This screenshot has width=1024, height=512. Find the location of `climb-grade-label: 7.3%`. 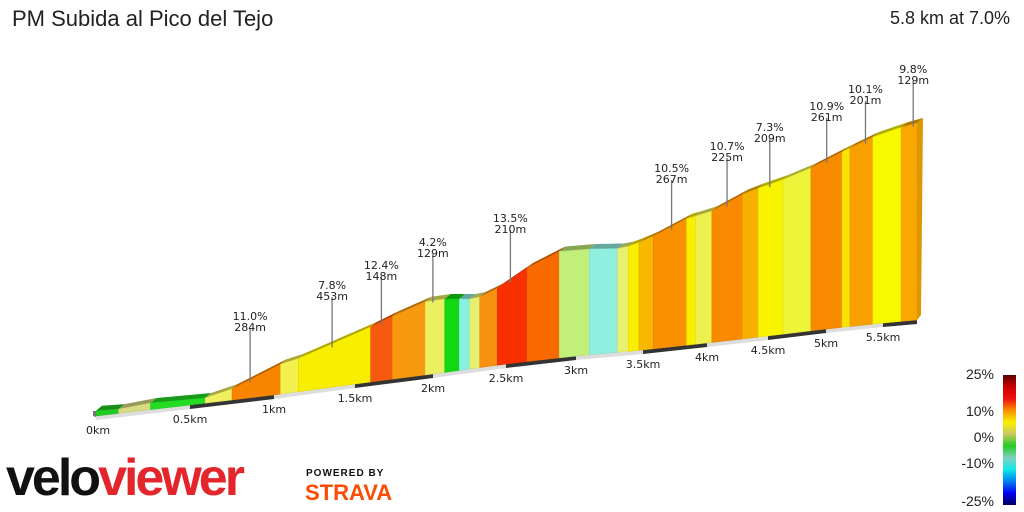

climb-grade-label: 7.3% is located at coordinates (770, 127).